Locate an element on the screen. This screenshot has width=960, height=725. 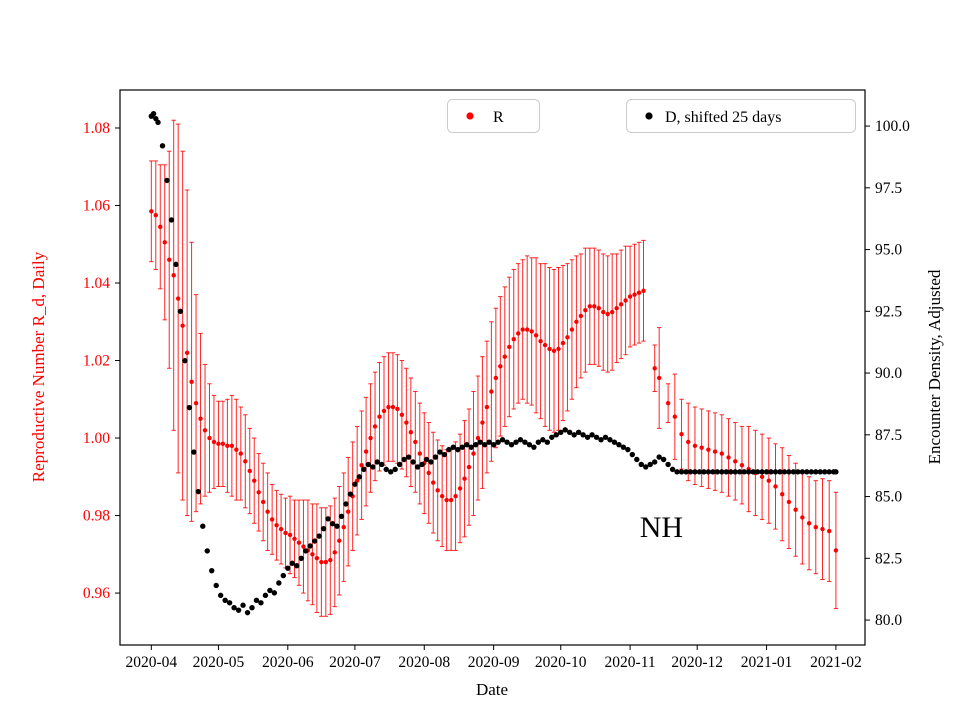
legend-d-marker-icon is located at coordinates (649, 116).